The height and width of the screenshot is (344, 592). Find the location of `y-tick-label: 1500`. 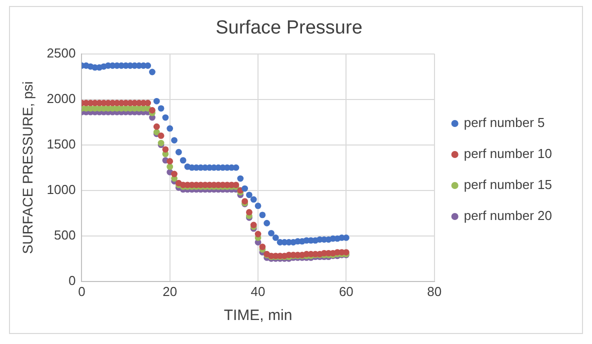

y-tick-label: 1500 is located at coordinates (61, 144).